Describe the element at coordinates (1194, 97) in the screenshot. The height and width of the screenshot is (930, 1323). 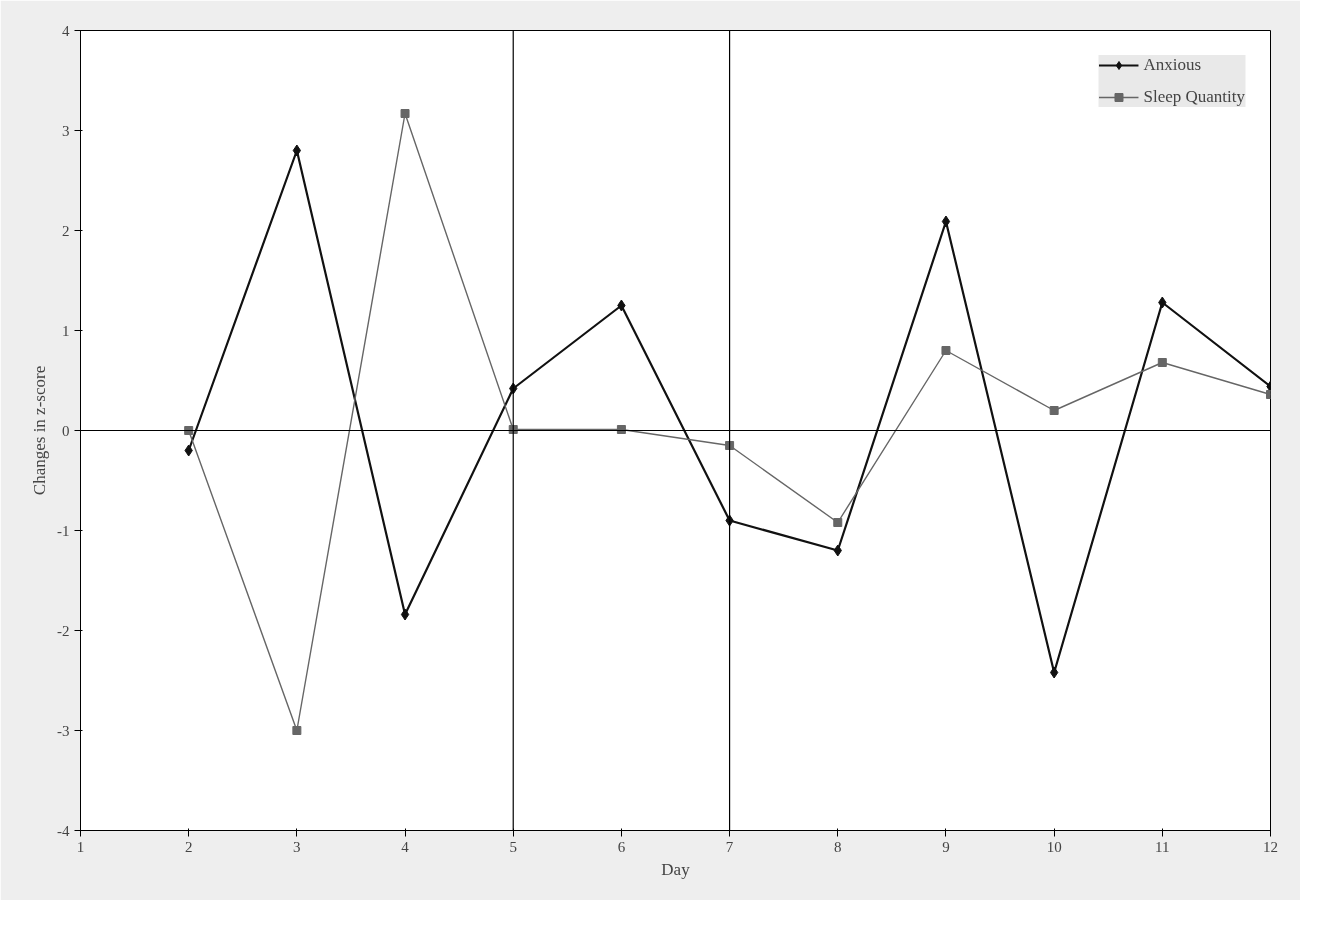
I see `legend-label: Sleep Quantity` at that location.